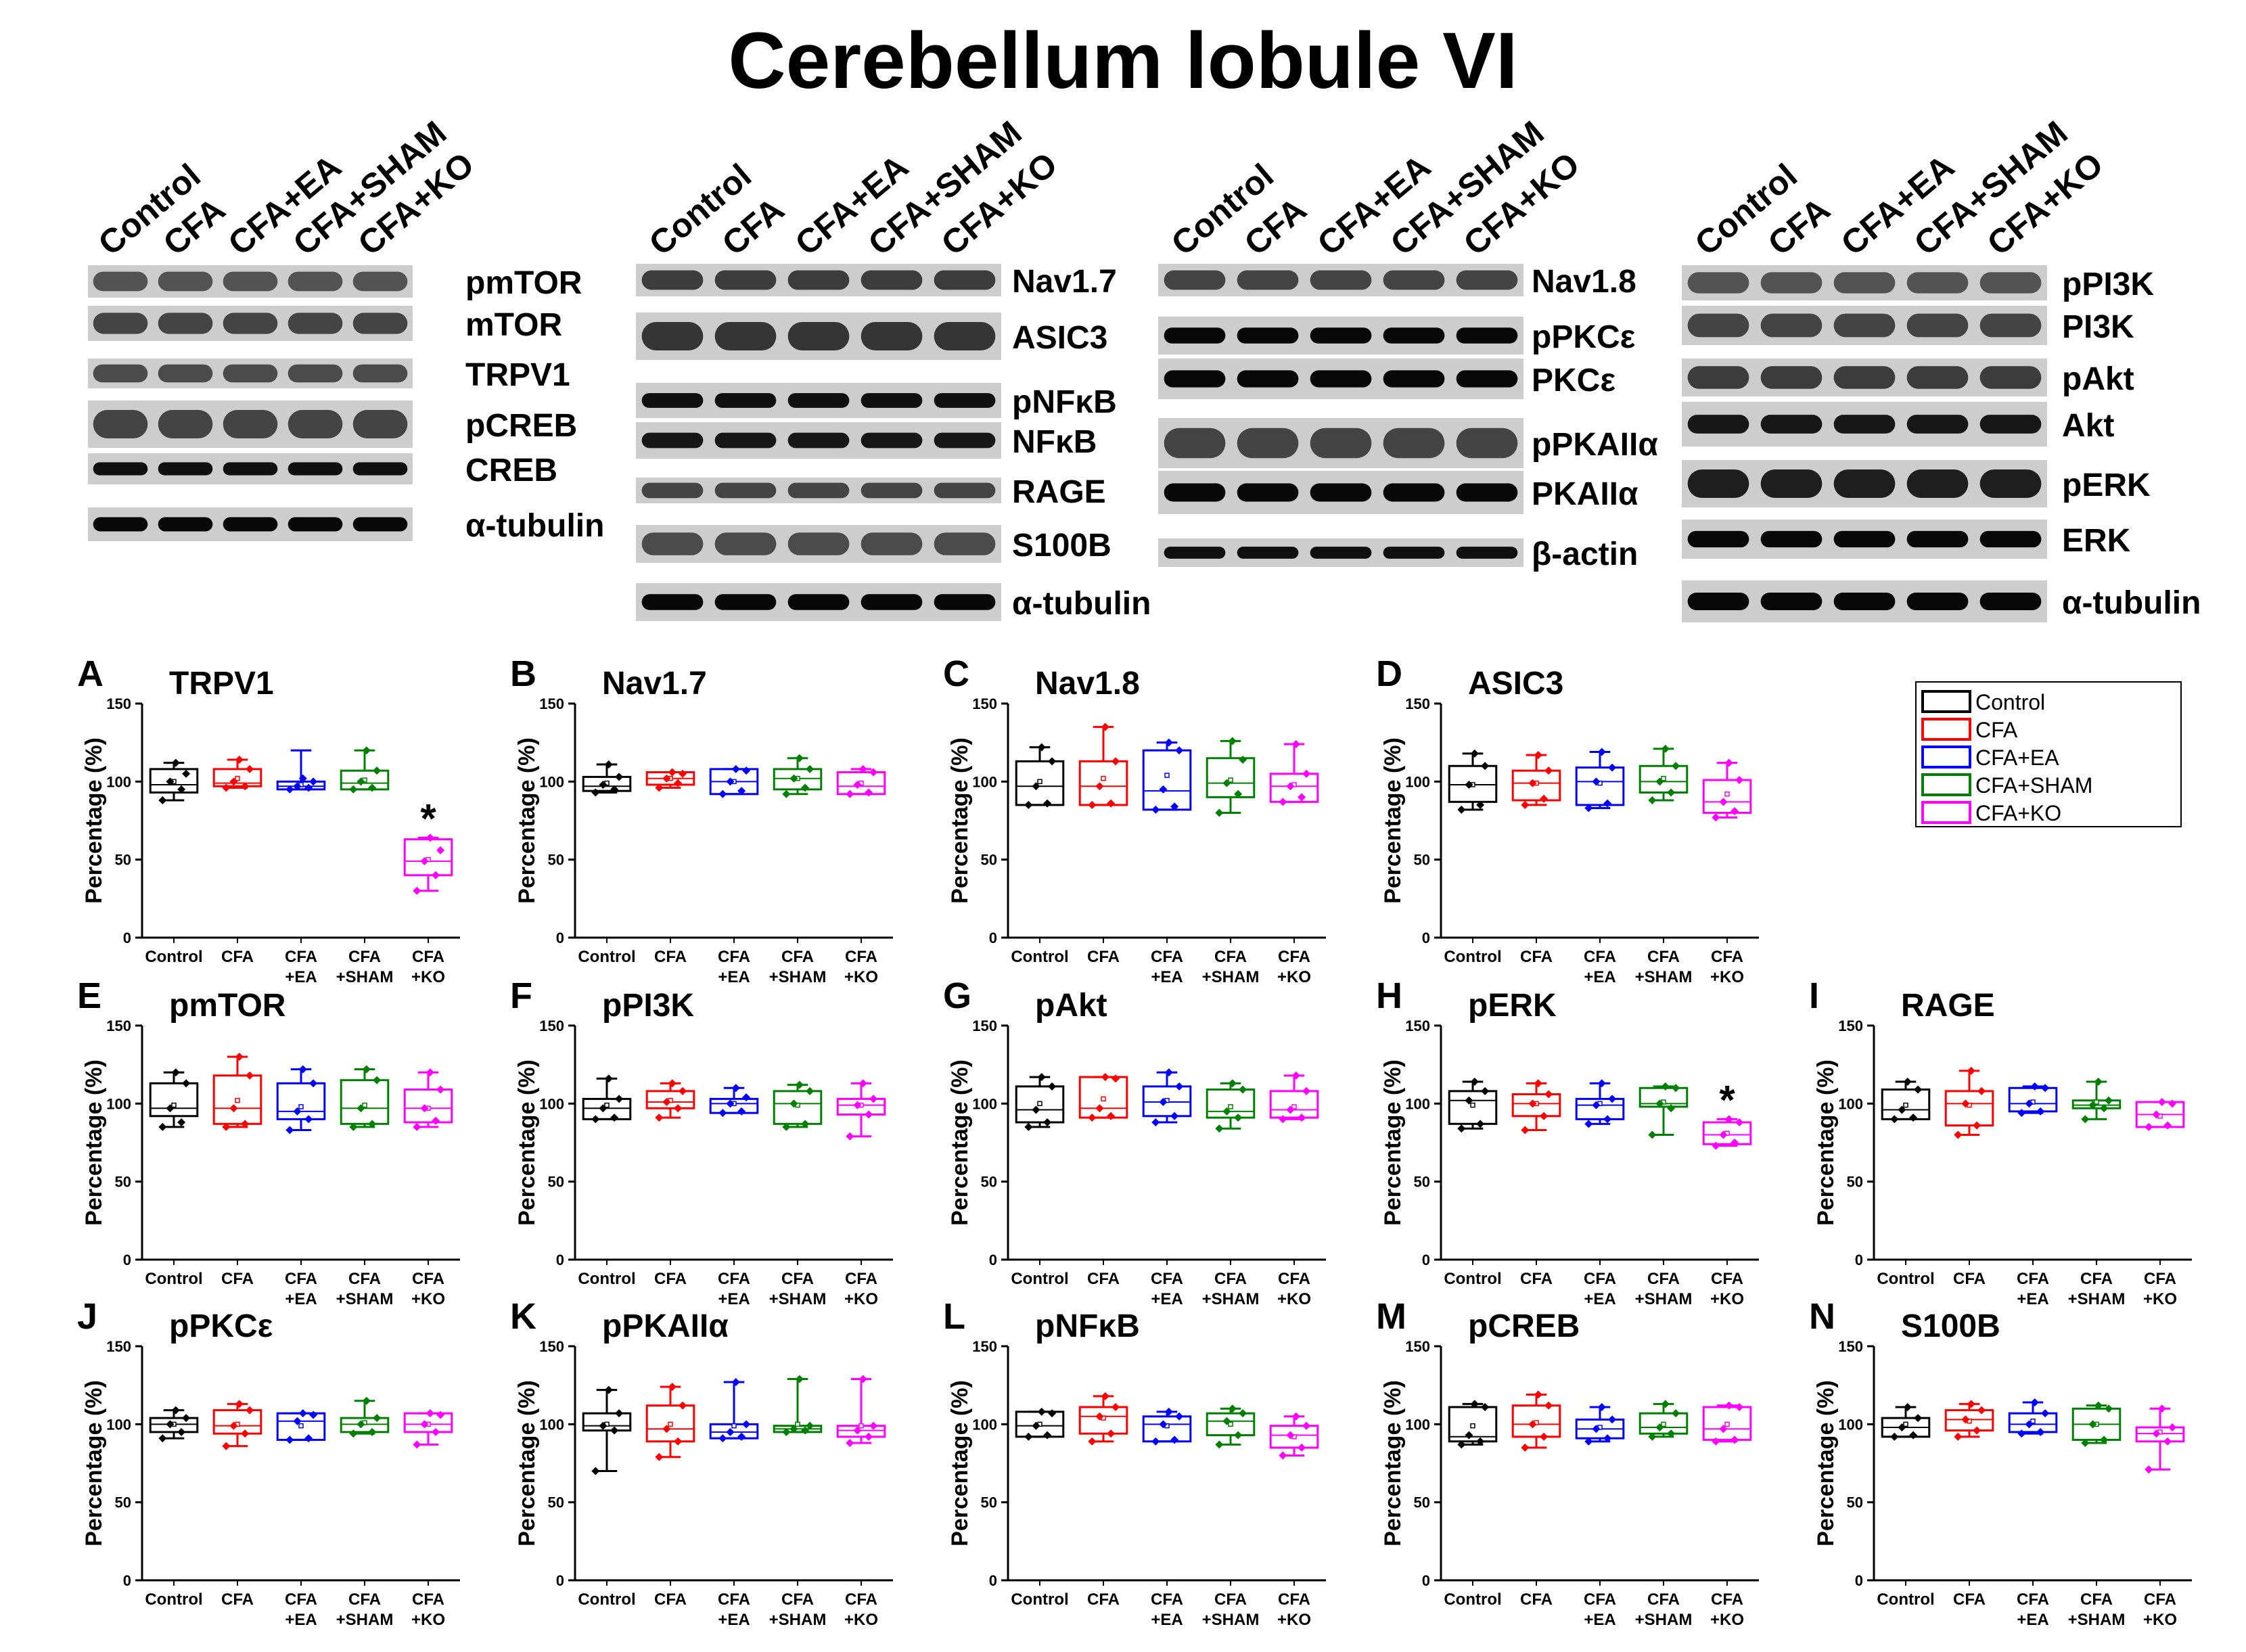  Describe the element at coordinates (1059, 492) in the screenshot. I see `blot-label-rage: RAGE` at that location.